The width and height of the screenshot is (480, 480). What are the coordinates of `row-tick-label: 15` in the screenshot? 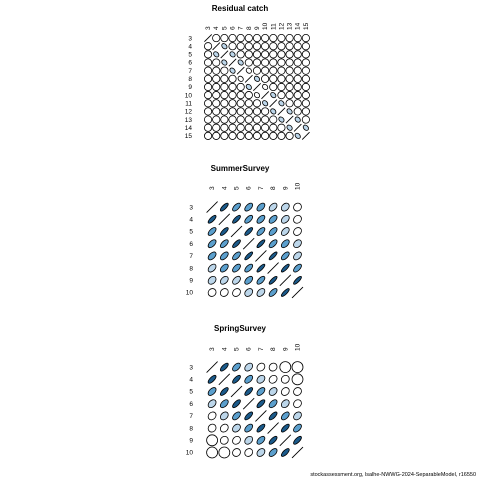 It's located at (189, 136).